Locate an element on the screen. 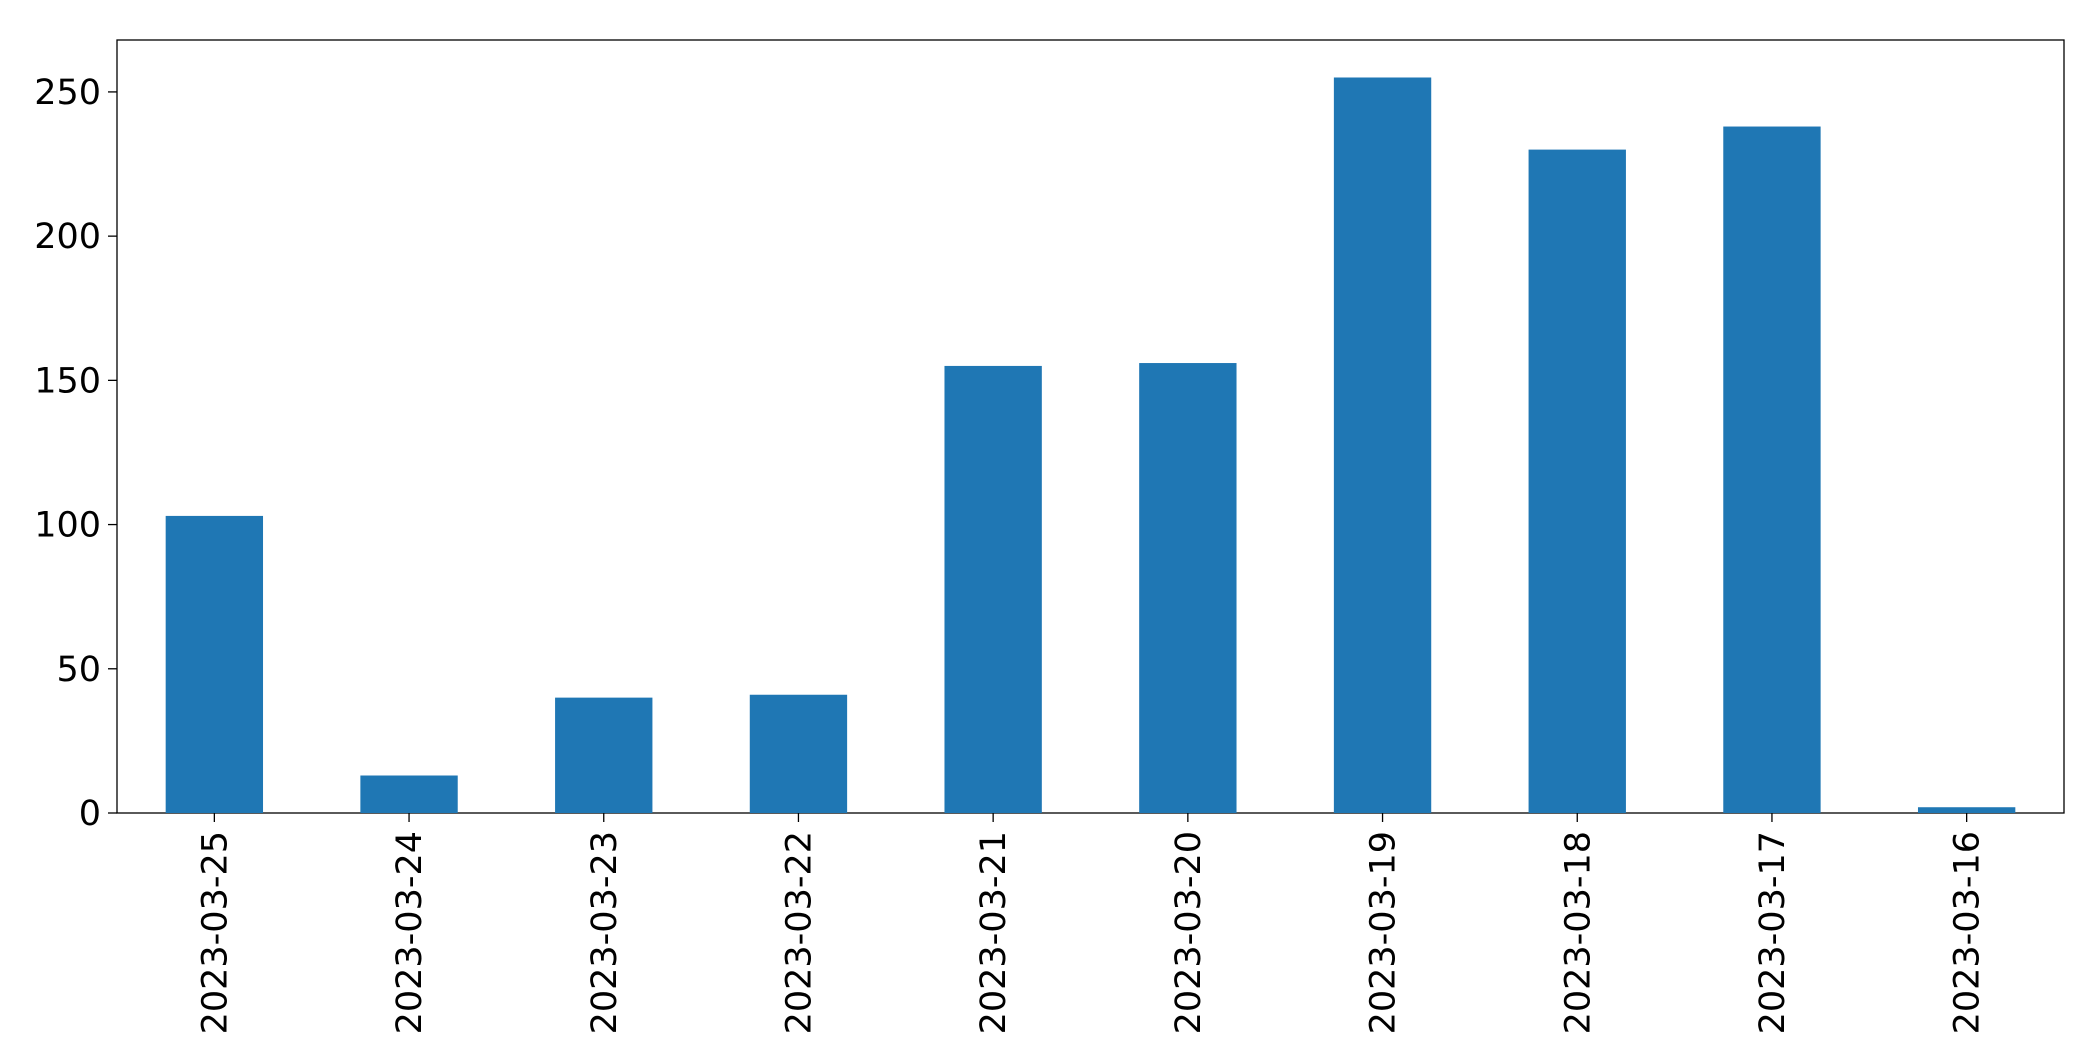 The image size is (2093, 1061). y-tick-label: 100 is located at coordinates (67, 526).